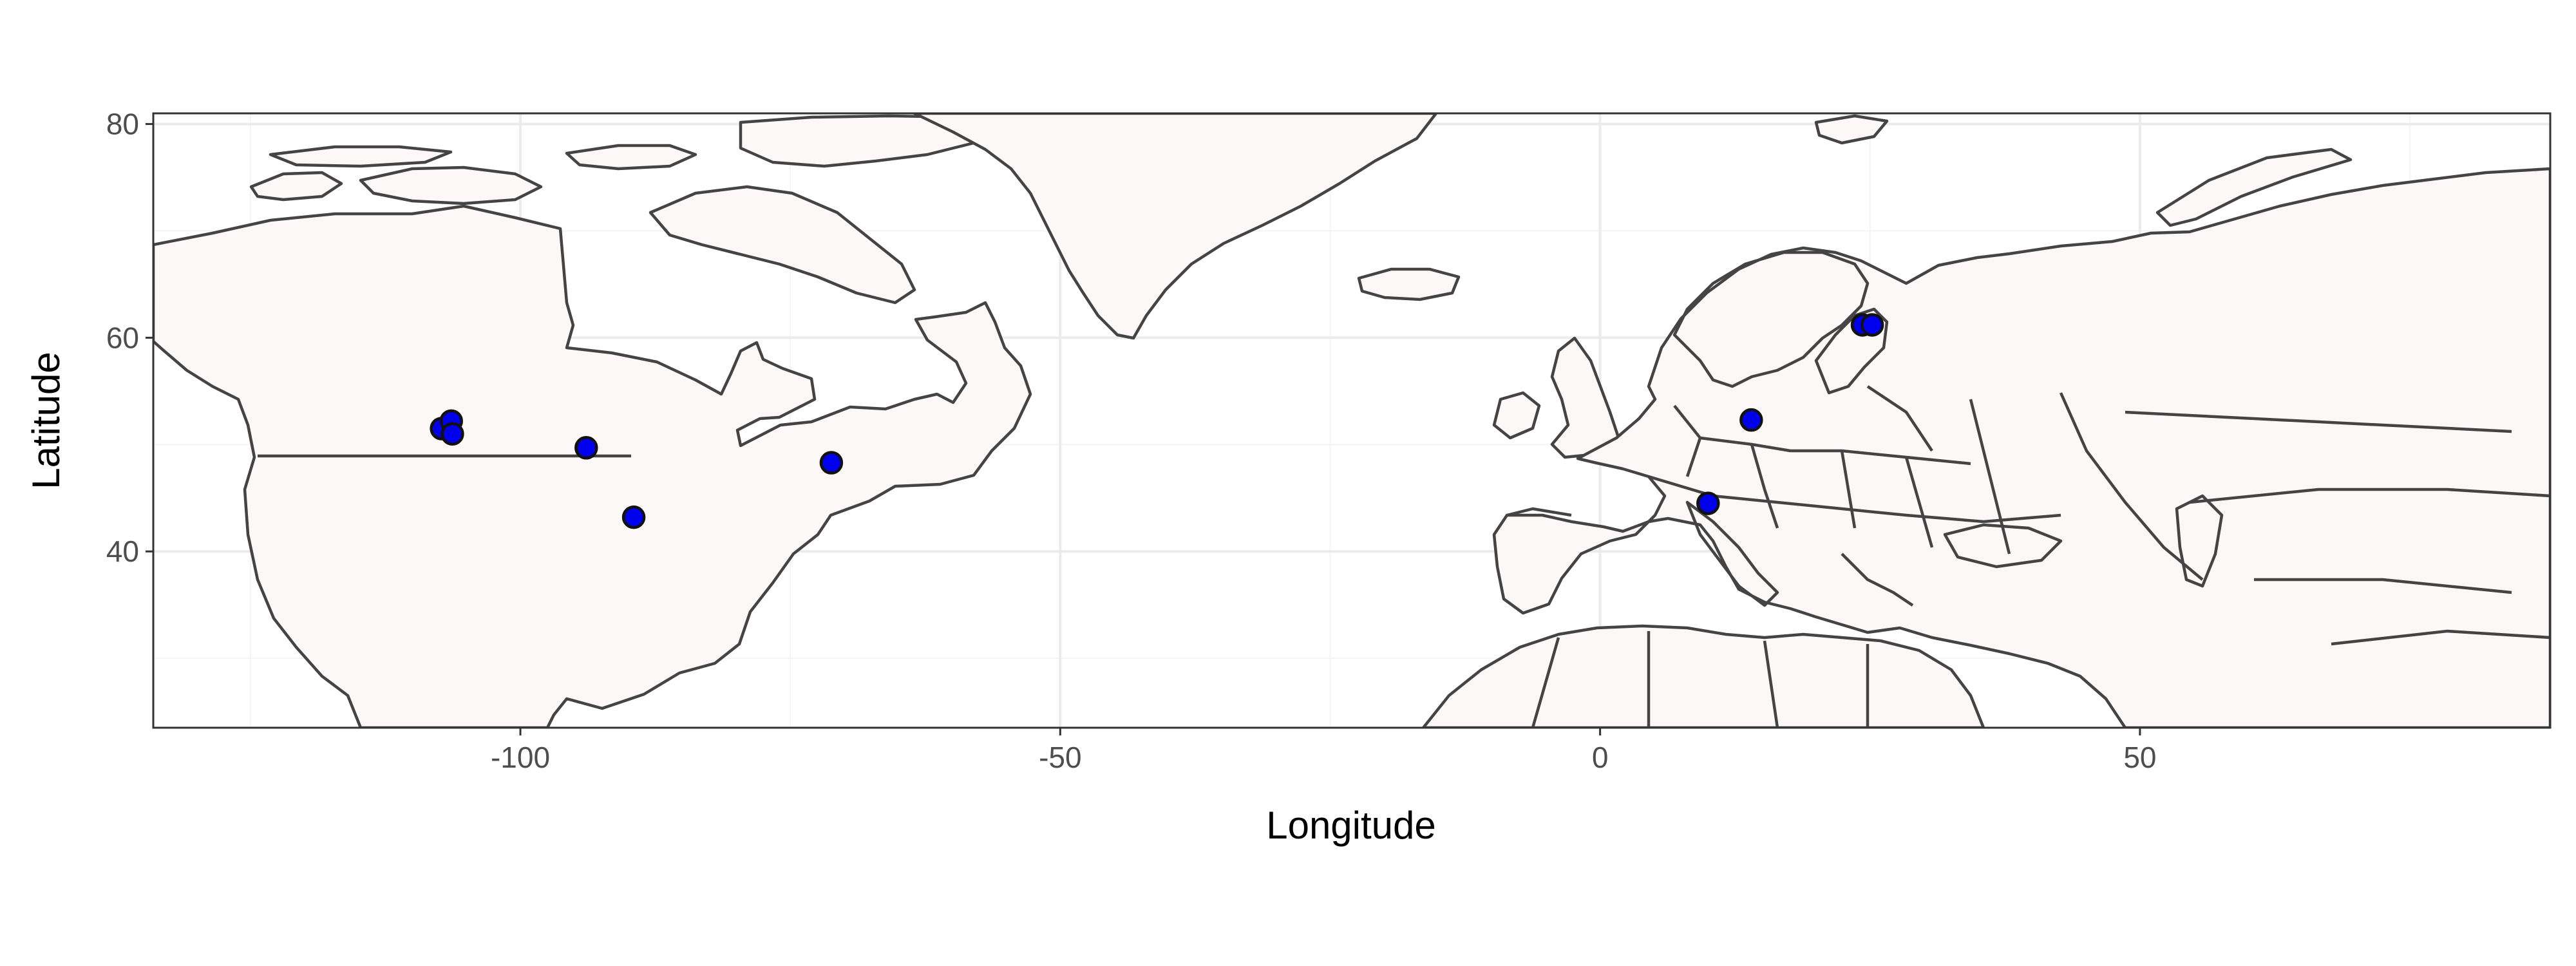  What do you see at coordinates (1851, 351) in the screenshot?
I see `baltic-sea` at bounding box center [1851, 351].